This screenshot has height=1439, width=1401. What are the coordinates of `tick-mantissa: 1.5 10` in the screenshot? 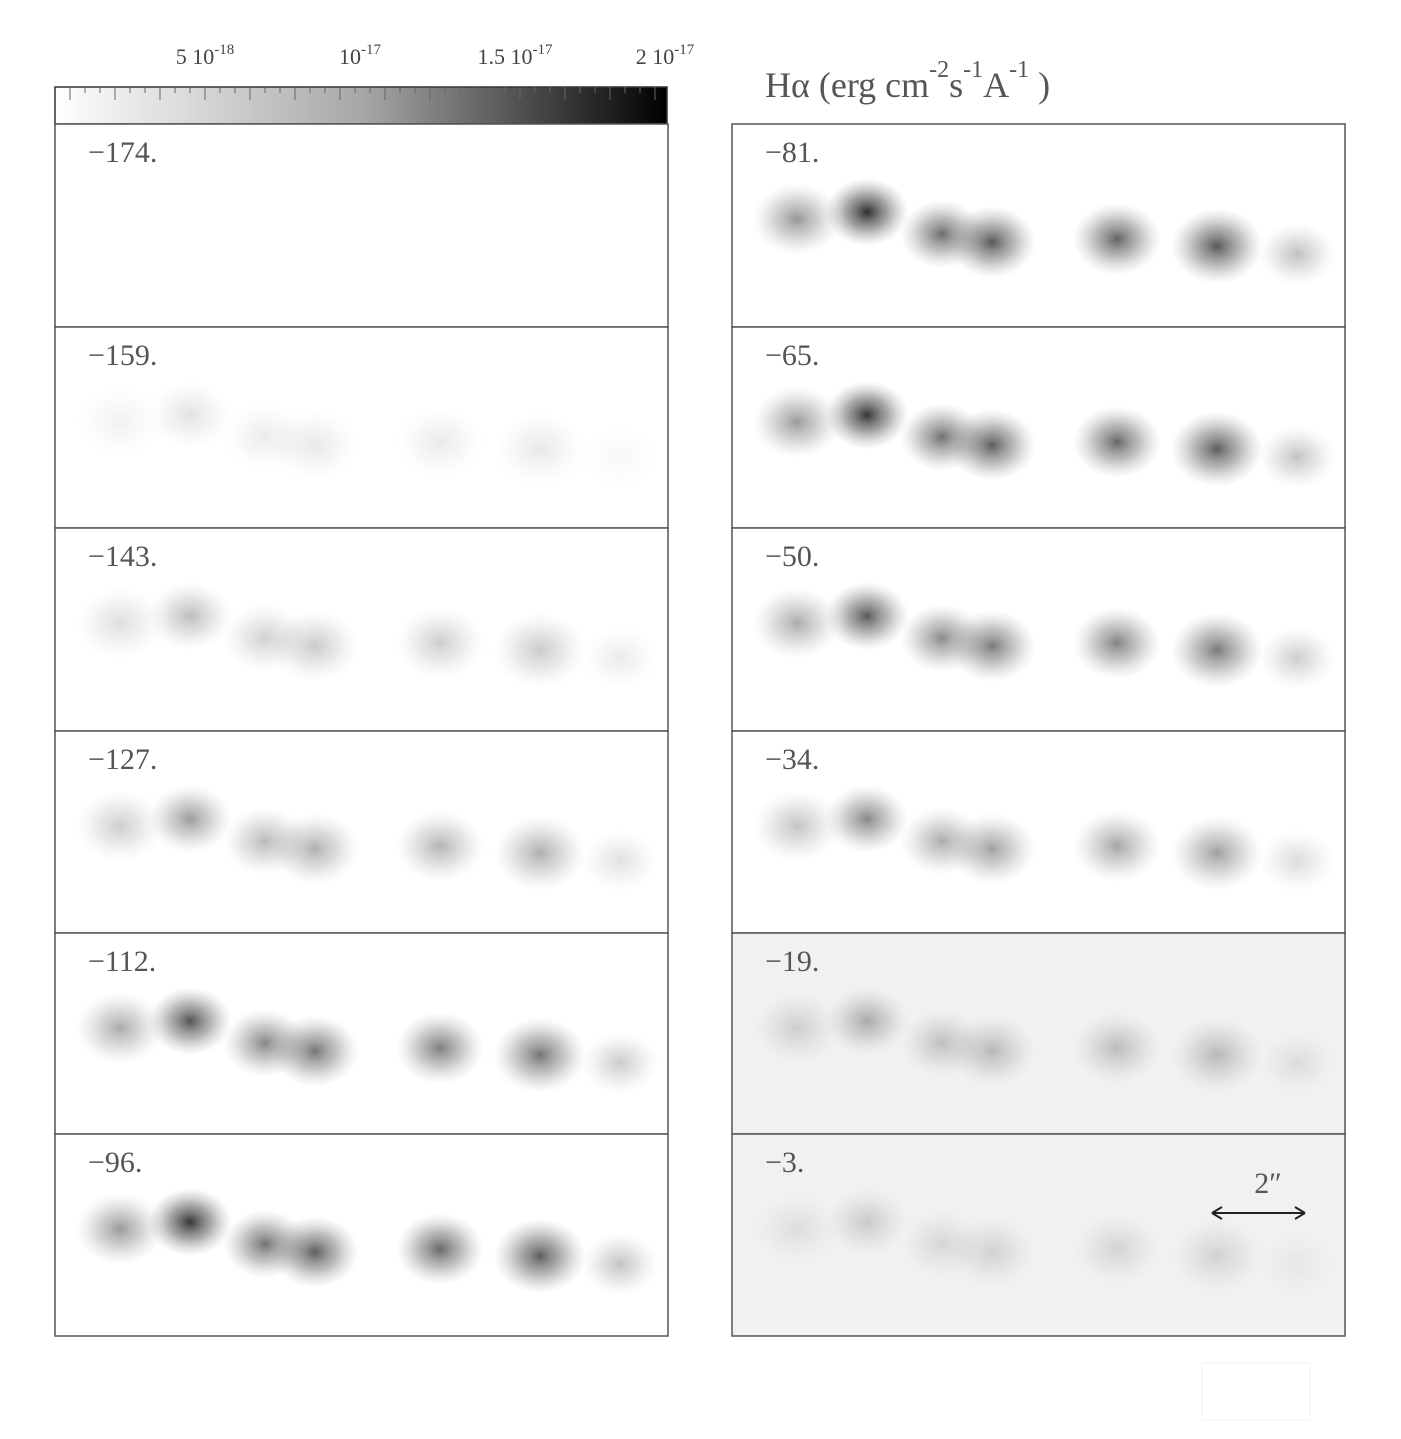 It's located at (505, 56).